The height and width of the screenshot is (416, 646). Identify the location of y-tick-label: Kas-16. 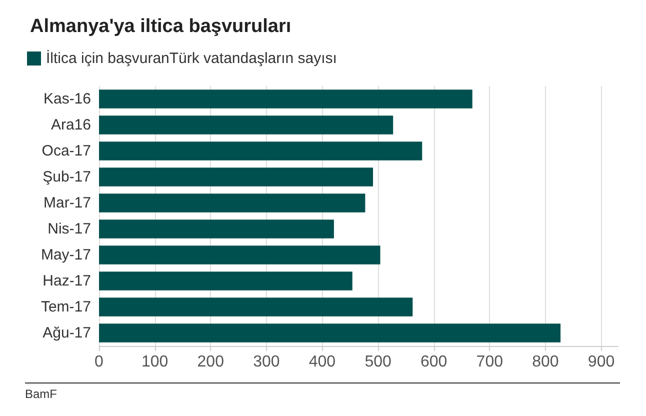
(67, 99).